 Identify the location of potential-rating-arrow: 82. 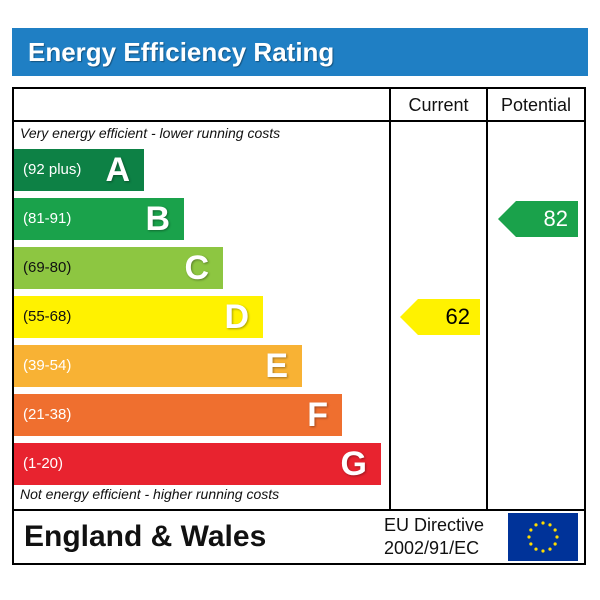
(538, 219).